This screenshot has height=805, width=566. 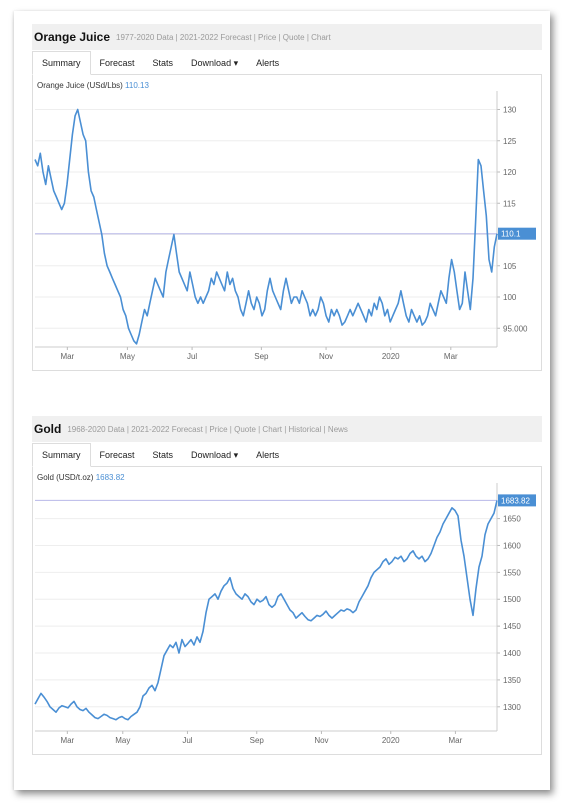 What do you see at coordinates (512, 519) in the screenshot?
I see `y-tick-label: 1650` at bounding box center [512, 519].